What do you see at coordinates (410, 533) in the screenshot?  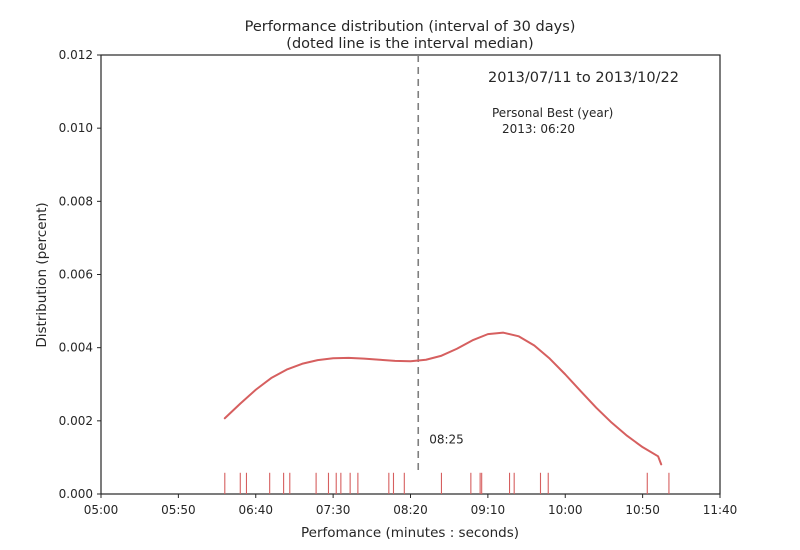 I see `x-axis-label: Perfomance (minutes : seconds)` at bounding box center [410, 533].